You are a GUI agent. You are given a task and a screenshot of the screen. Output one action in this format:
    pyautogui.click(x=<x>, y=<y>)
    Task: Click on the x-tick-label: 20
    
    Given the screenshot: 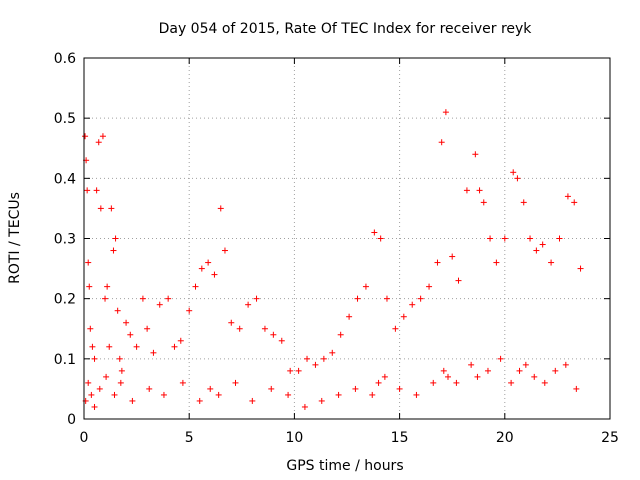 What is the action you would take?
    pyautogui.click(x=505, y=438)
    